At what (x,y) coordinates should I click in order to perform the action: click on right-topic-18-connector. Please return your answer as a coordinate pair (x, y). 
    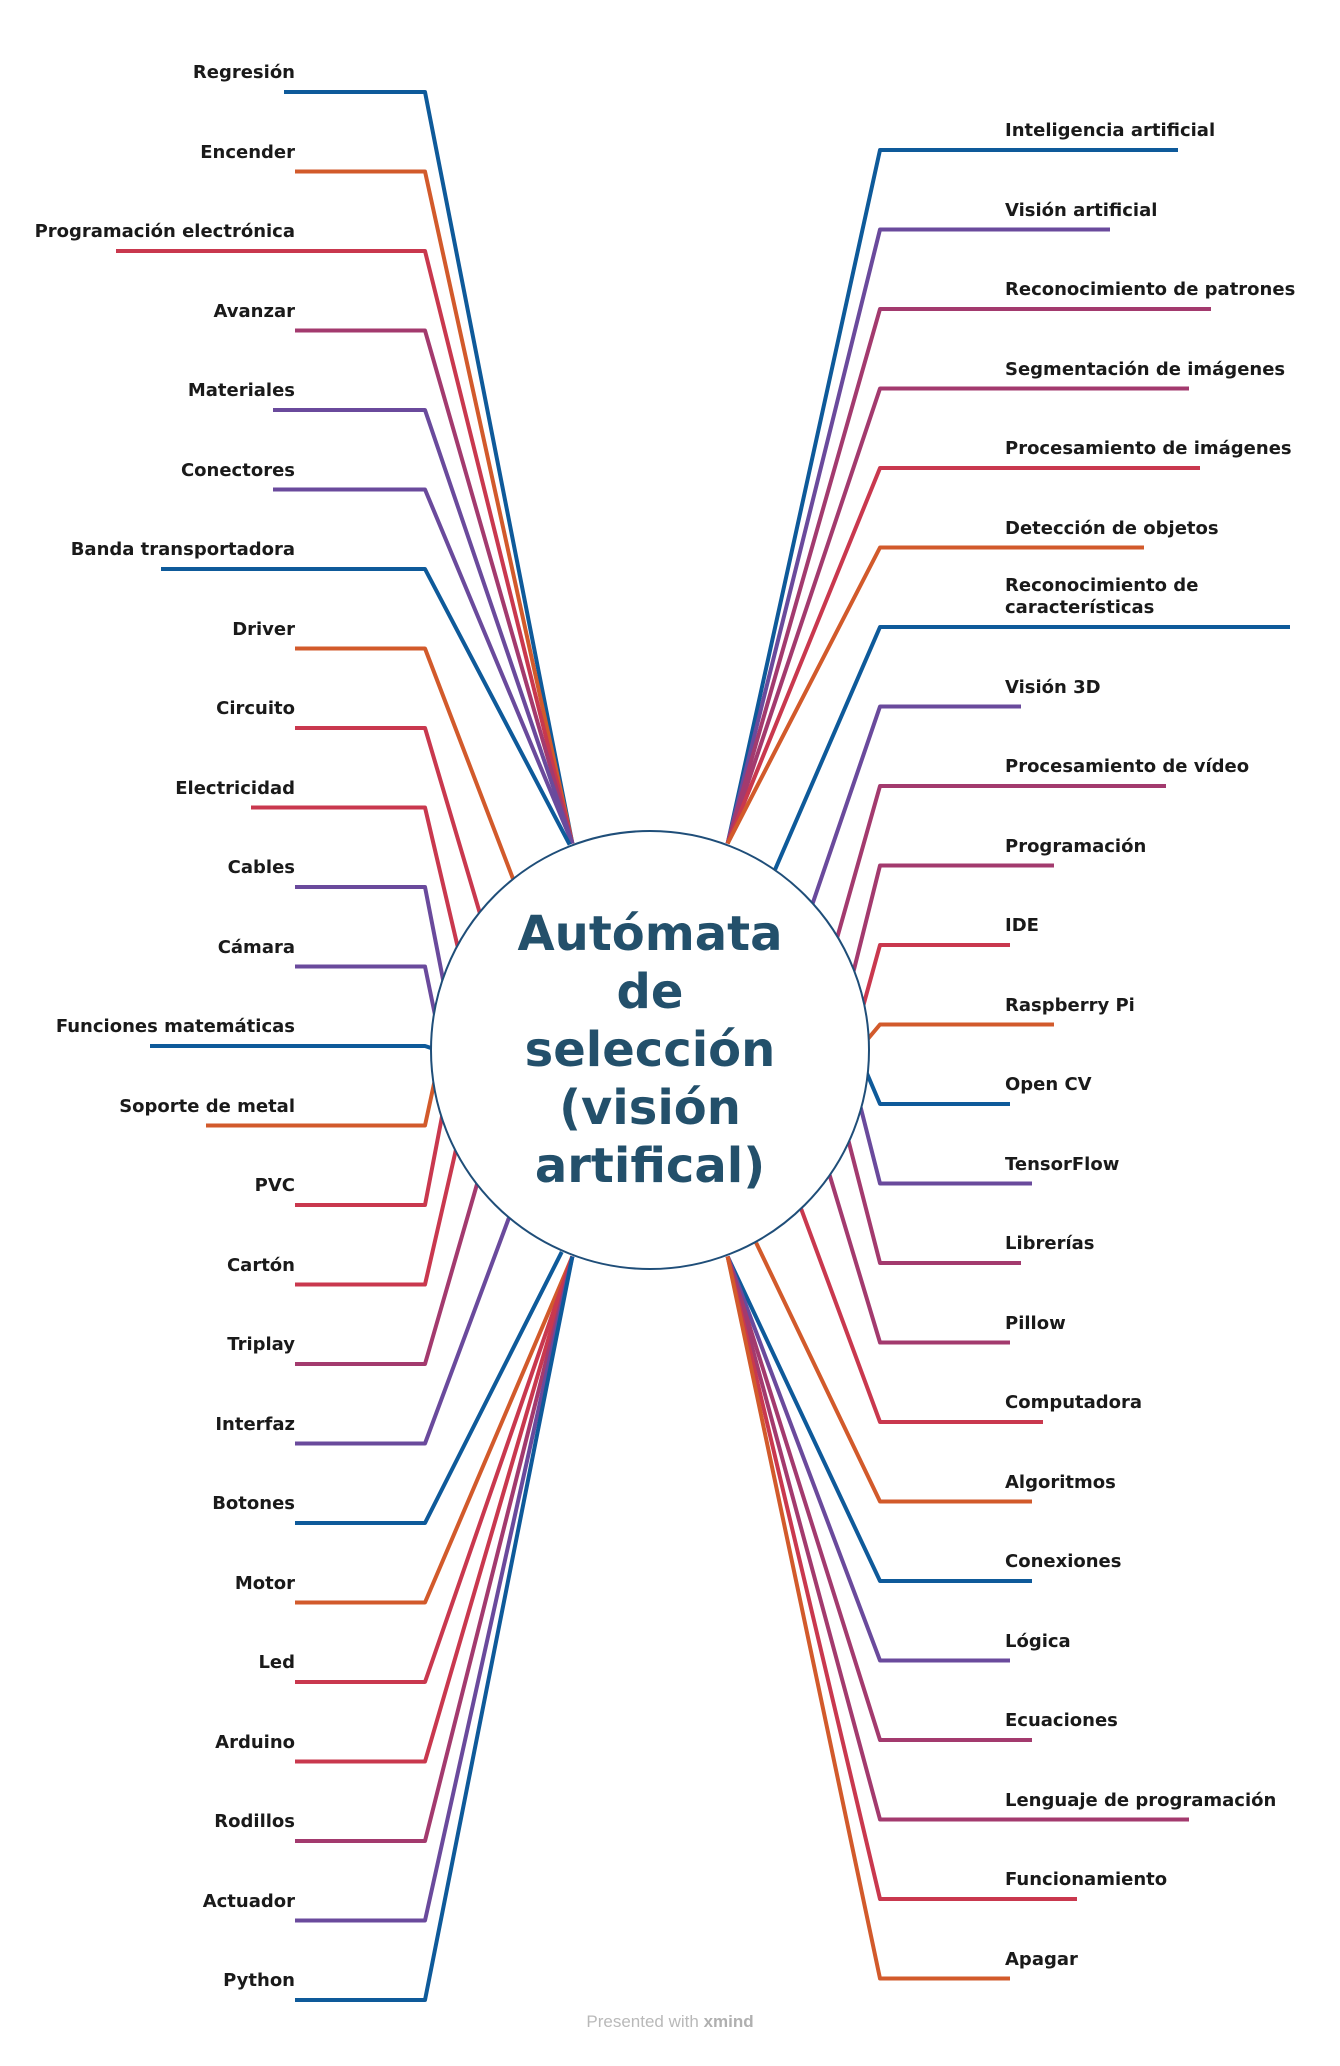
    Looking at the image, I should click on (878, 1419).